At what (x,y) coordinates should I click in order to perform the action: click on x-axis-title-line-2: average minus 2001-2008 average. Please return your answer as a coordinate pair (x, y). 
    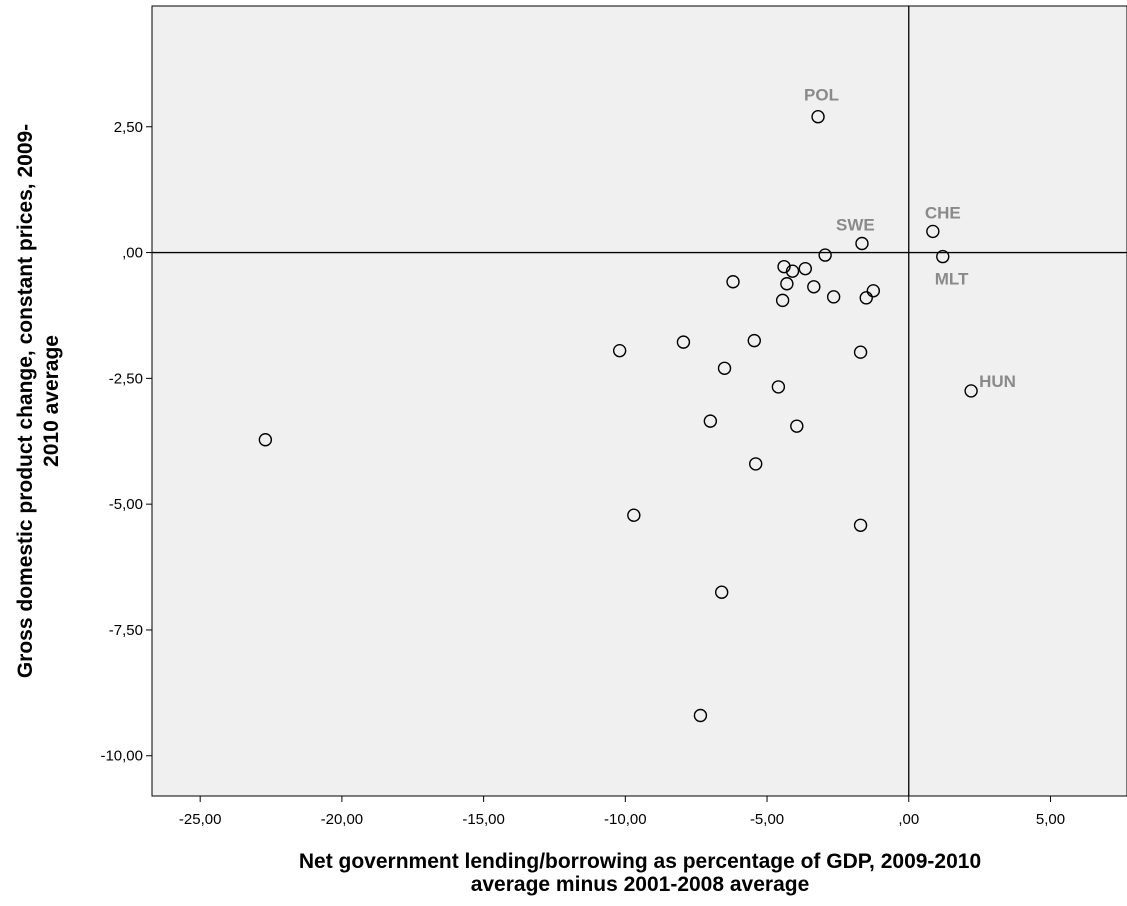
    Looking at the image, I should click on (640, 884).